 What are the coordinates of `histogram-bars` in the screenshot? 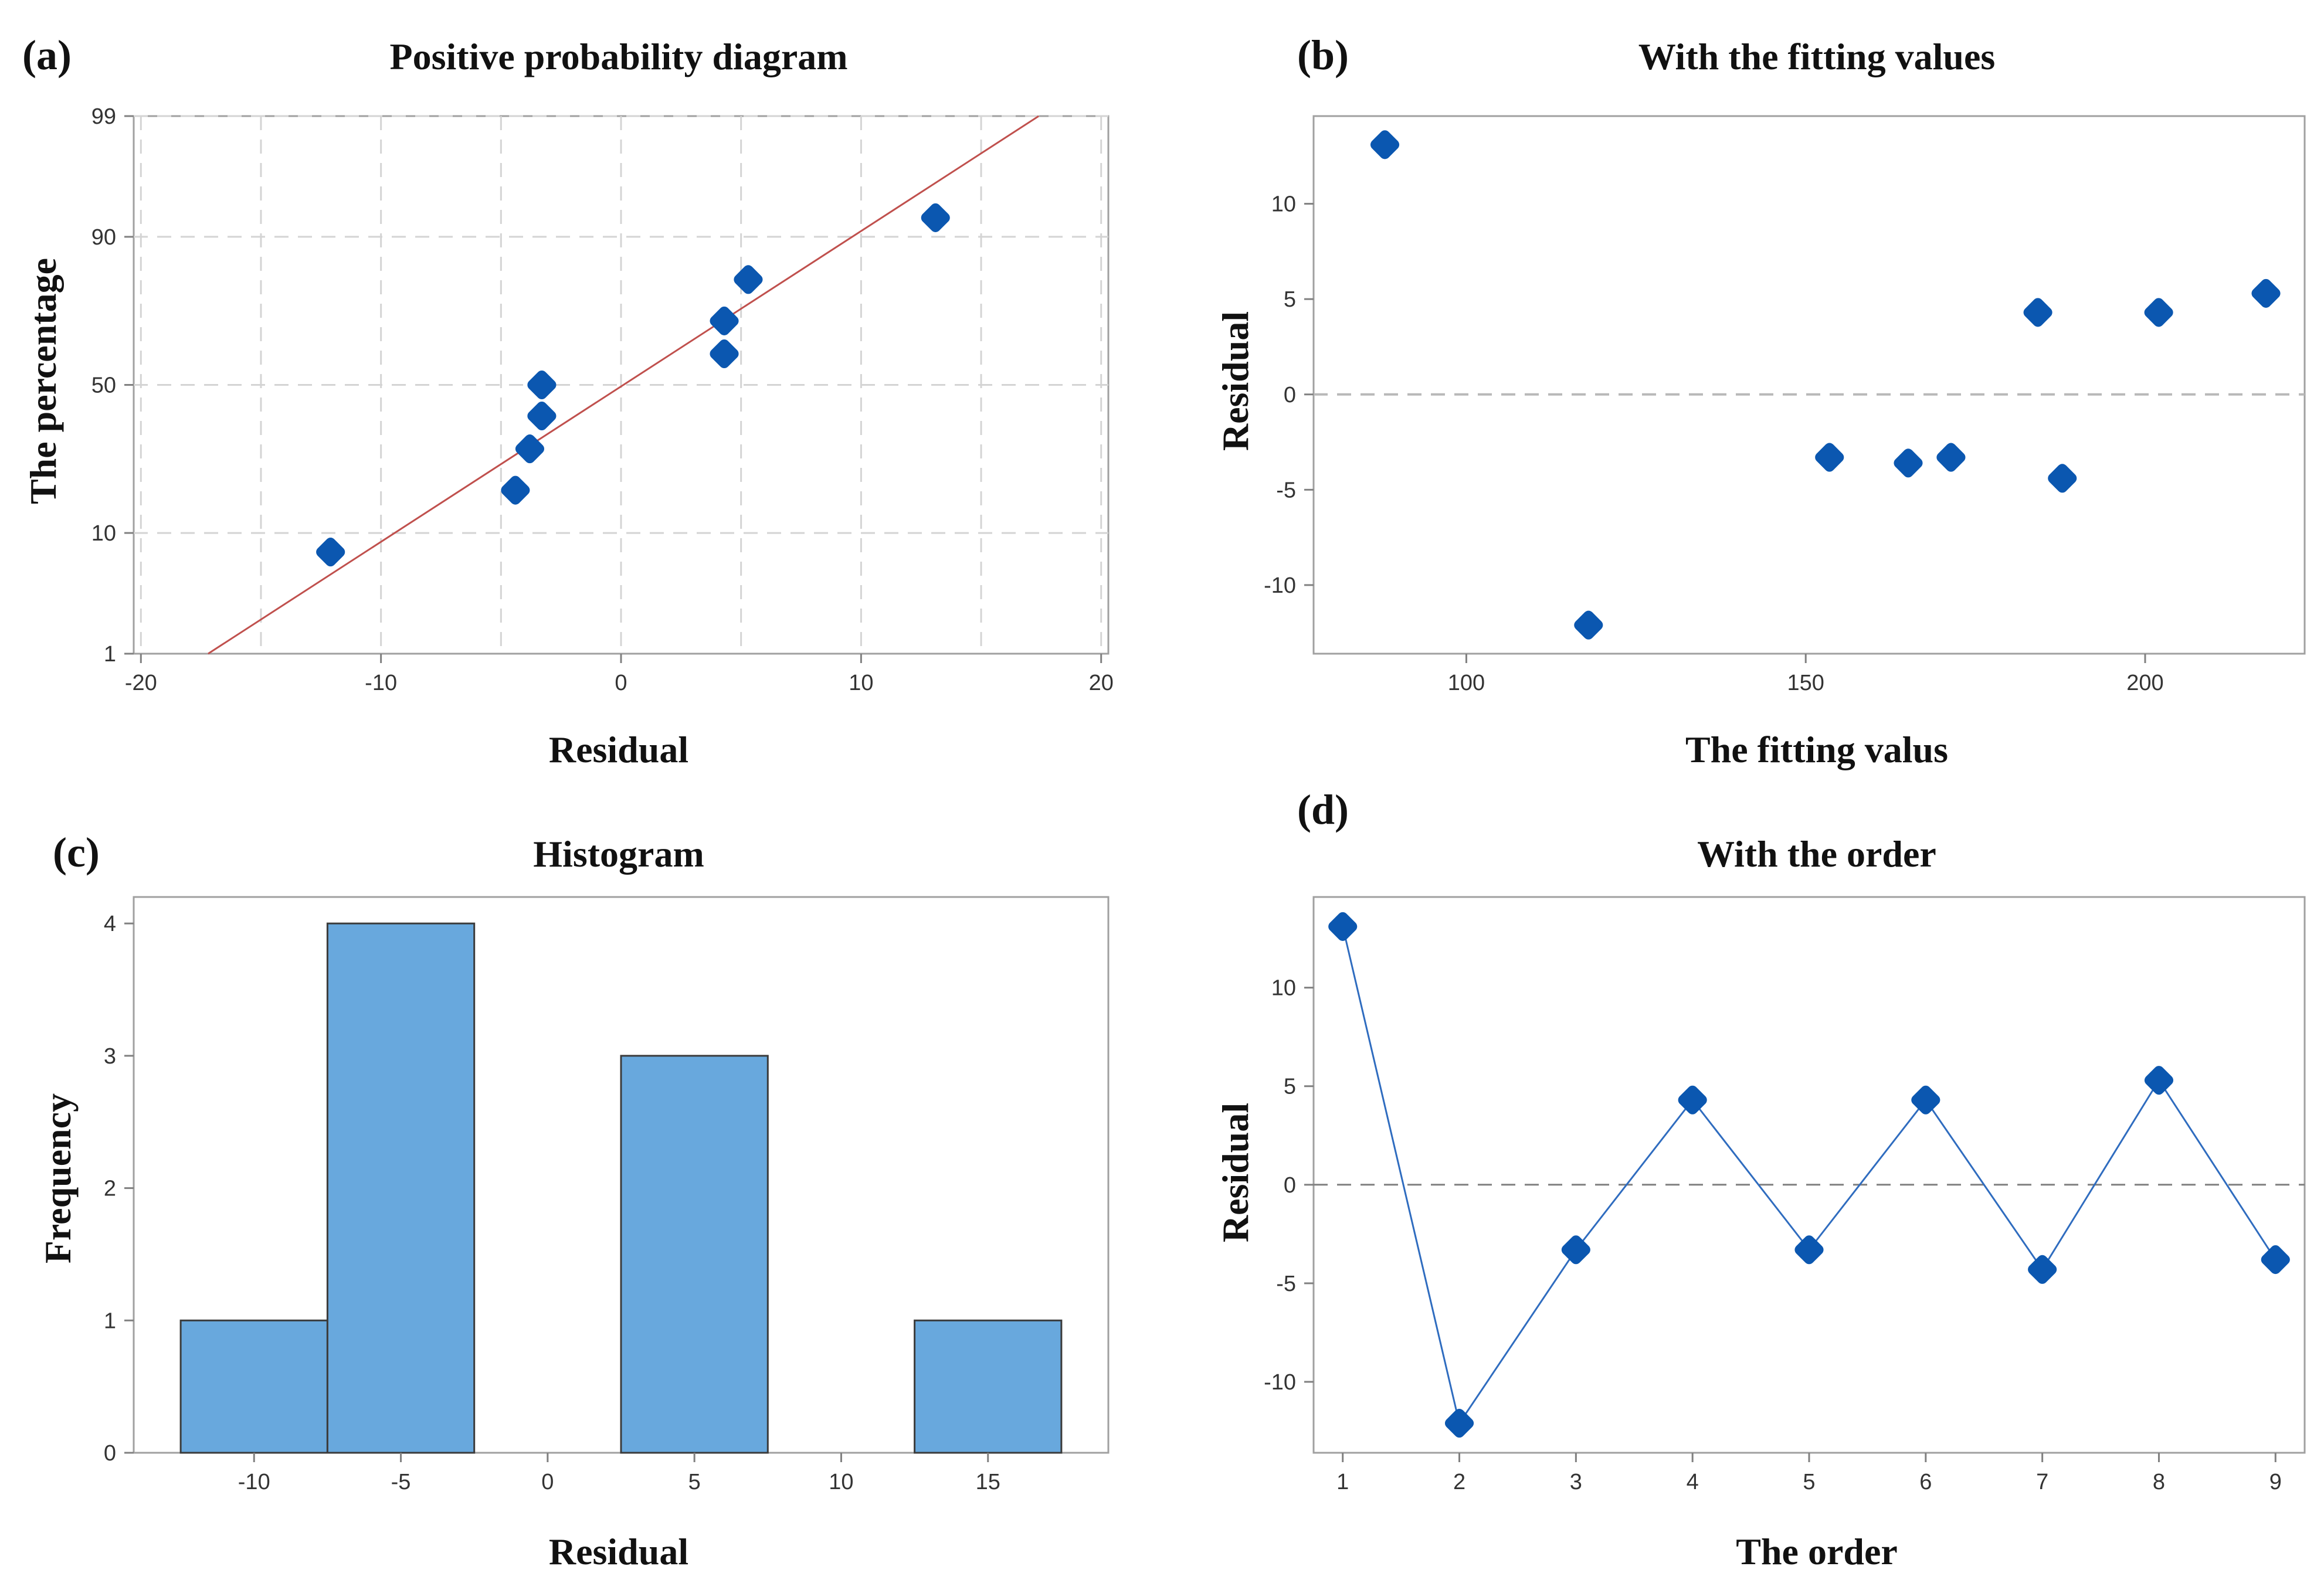 It's located at (621, 1188).